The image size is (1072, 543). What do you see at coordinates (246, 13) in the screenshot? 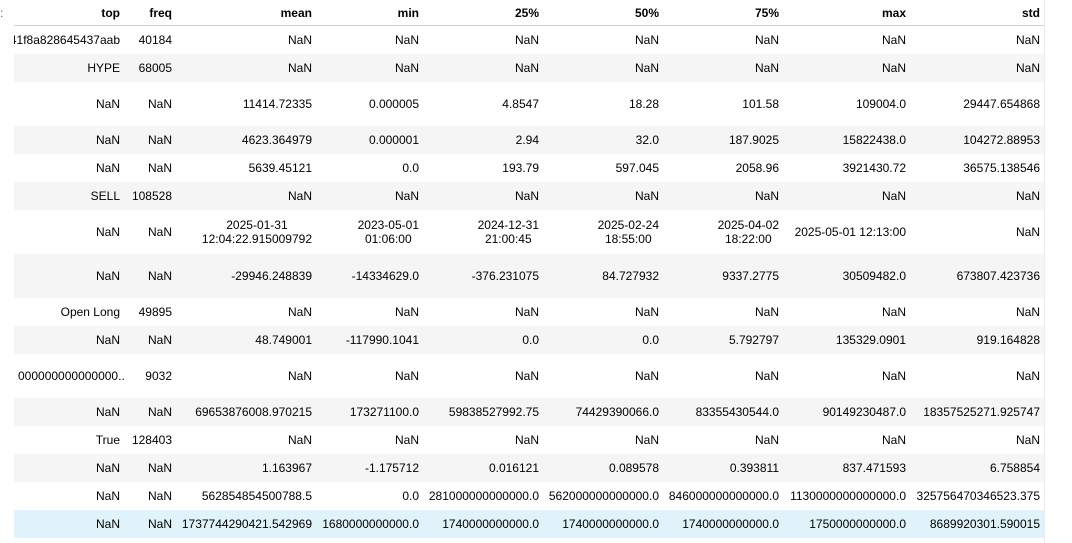
I see `column-header: mean` at bounding box center [246, 13].